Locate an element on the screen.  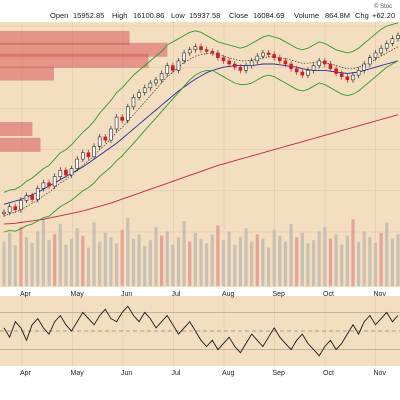
oscillator-month-axis: Apr May Jun Jul Aug Sep Oct Nov is located at coordinates (203, 373).